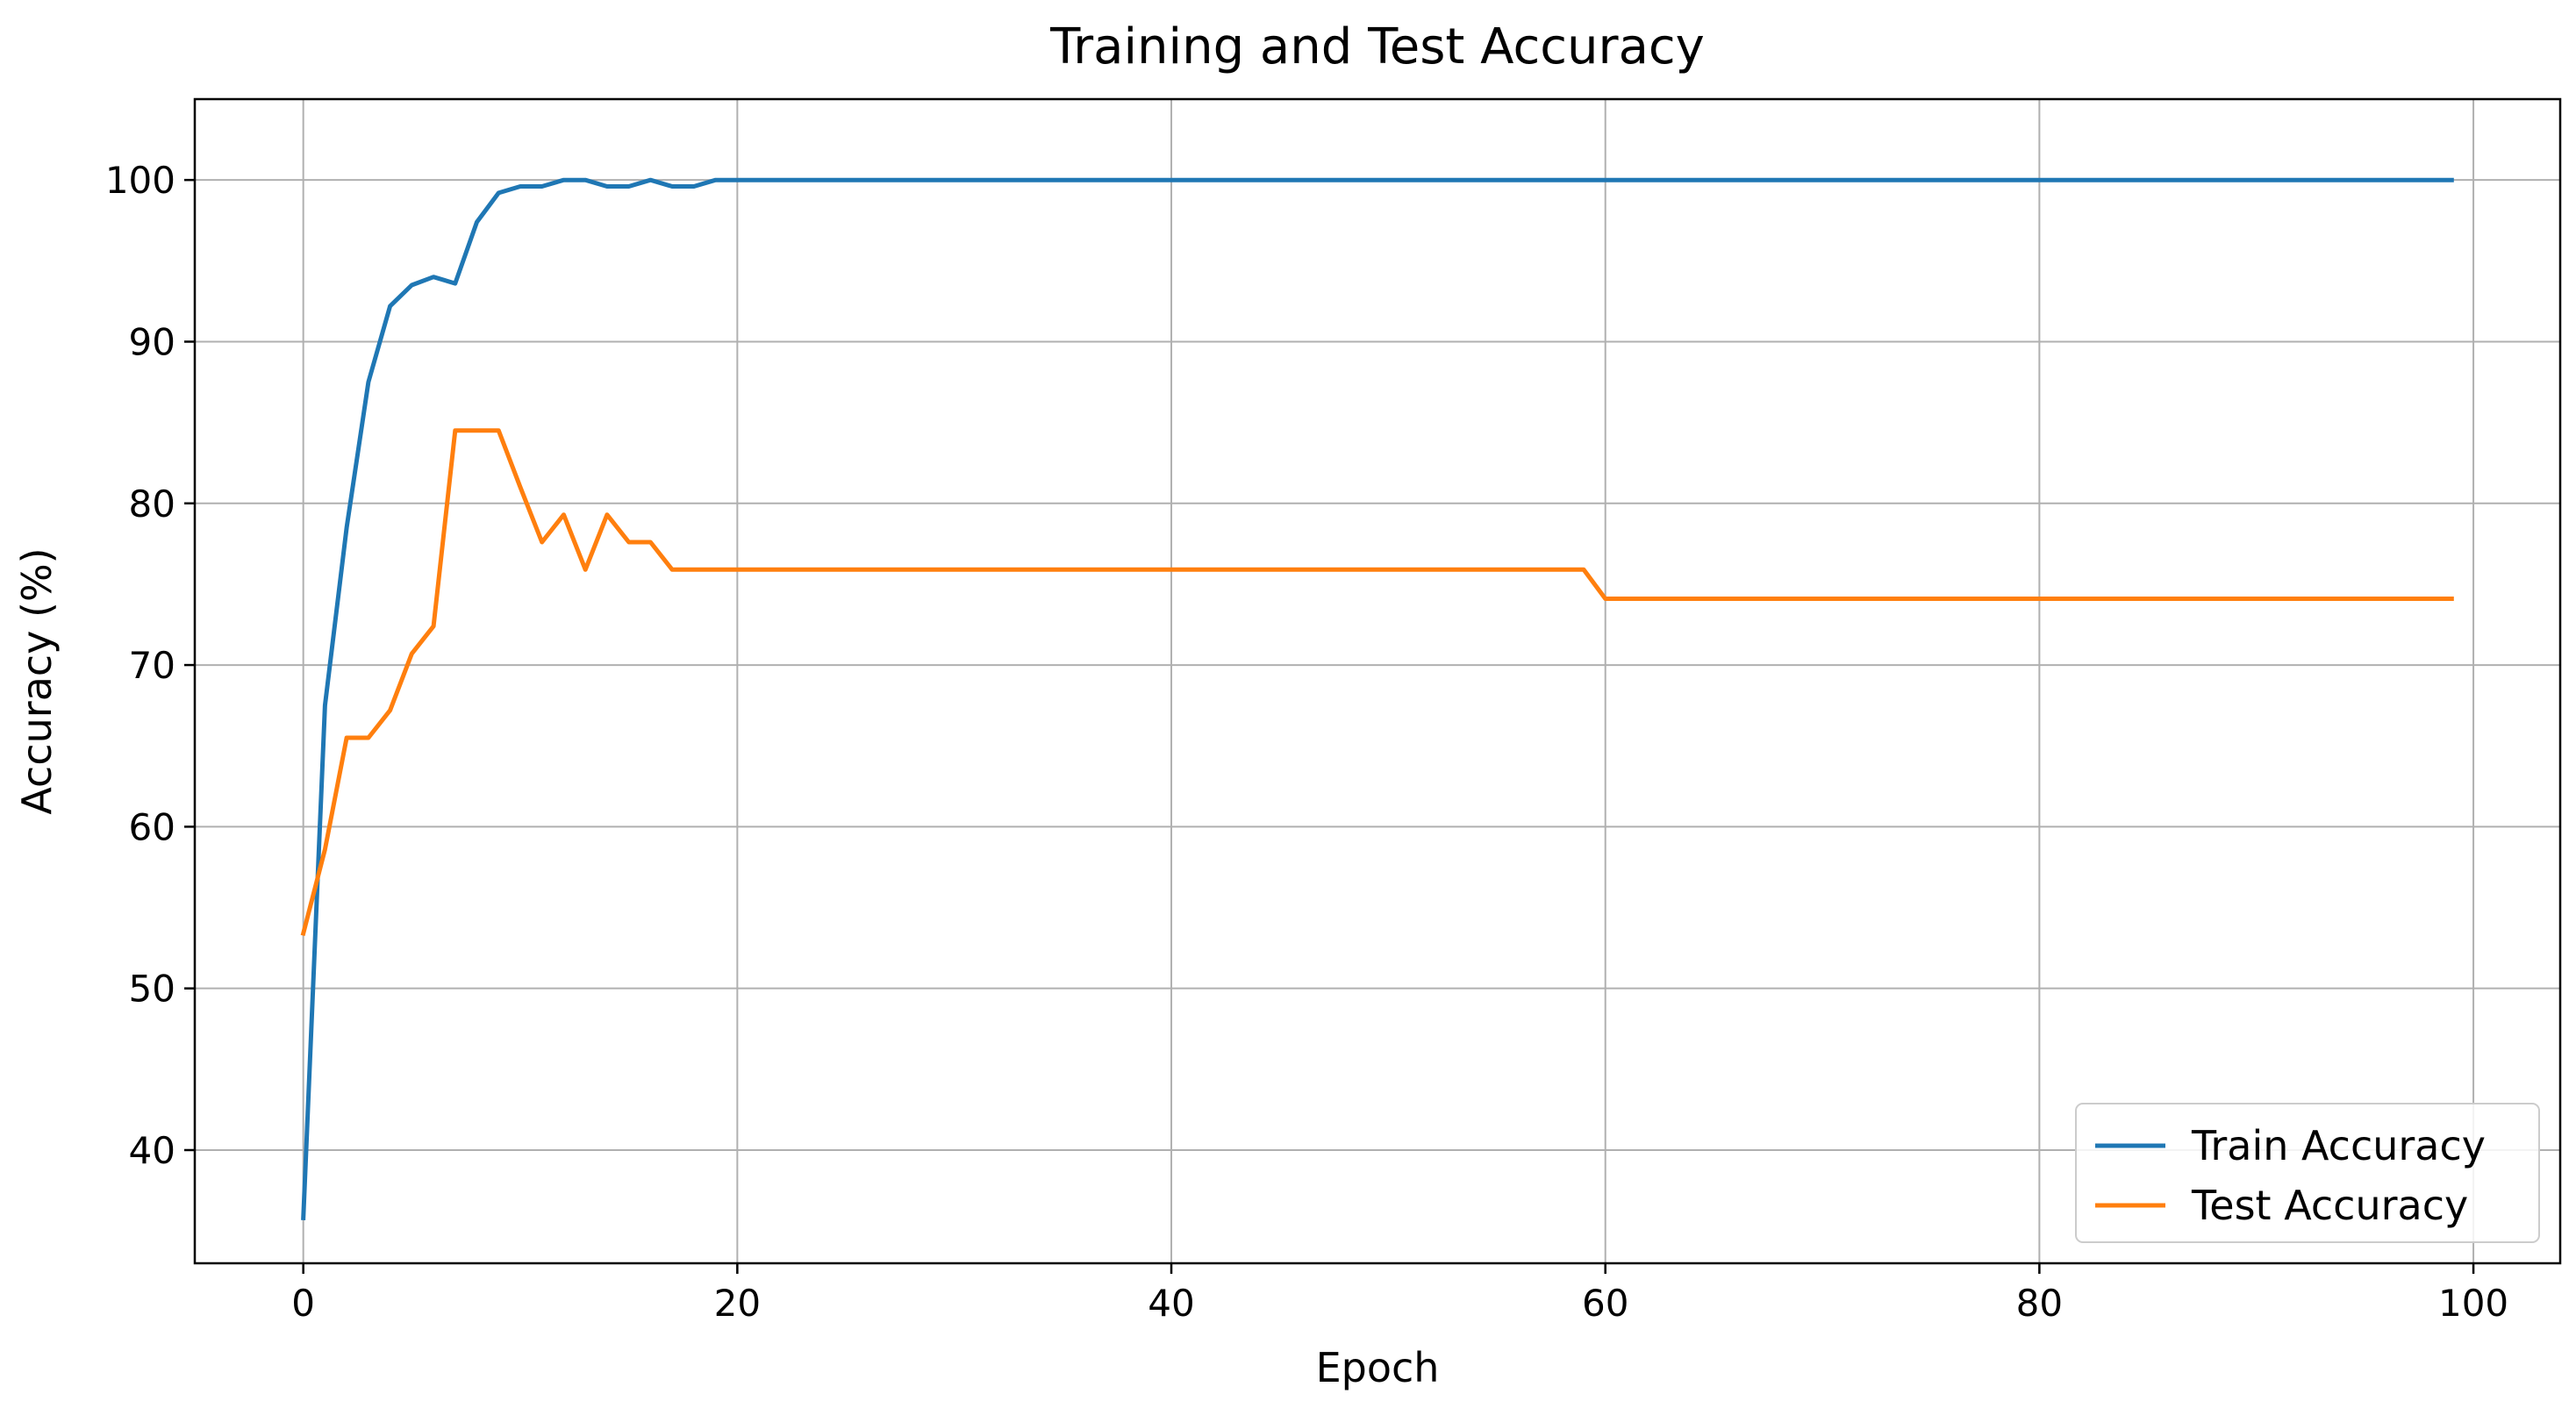  What do you see at coordinates (152, 1150) in the screenshot?
I see `y-tick-label: 40` at bounding box center [152, 1150].